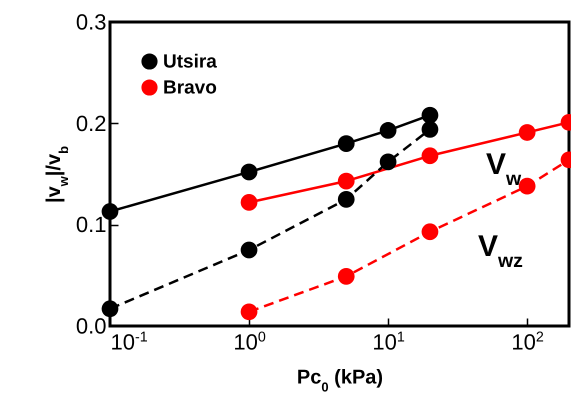 Image resolution: width=571 pixels, height=404 pixels. I want to click on y-tick-label: 0.2, so click(91, 123).